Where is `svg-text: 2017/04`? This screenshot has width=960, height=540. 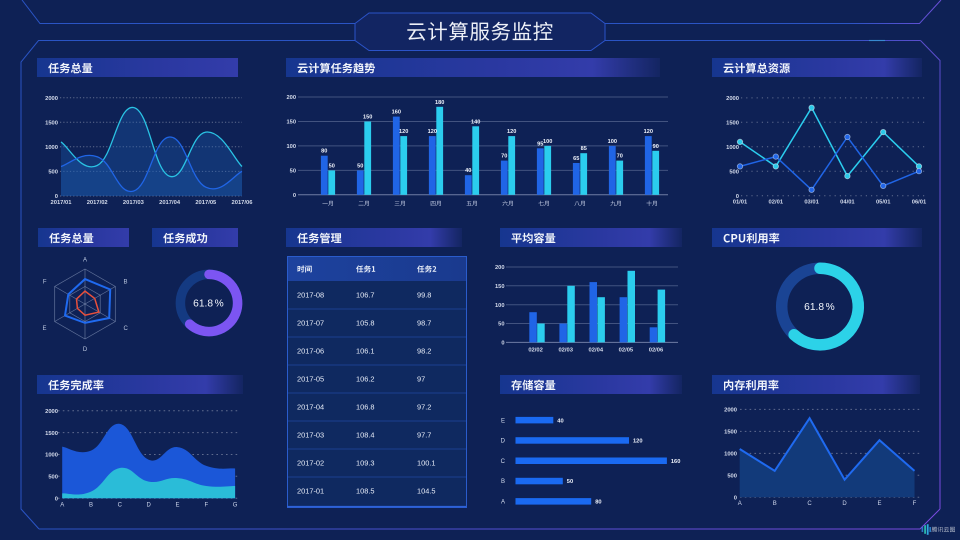 svg-text: 2017/04 is located at coordinates (170, 203).